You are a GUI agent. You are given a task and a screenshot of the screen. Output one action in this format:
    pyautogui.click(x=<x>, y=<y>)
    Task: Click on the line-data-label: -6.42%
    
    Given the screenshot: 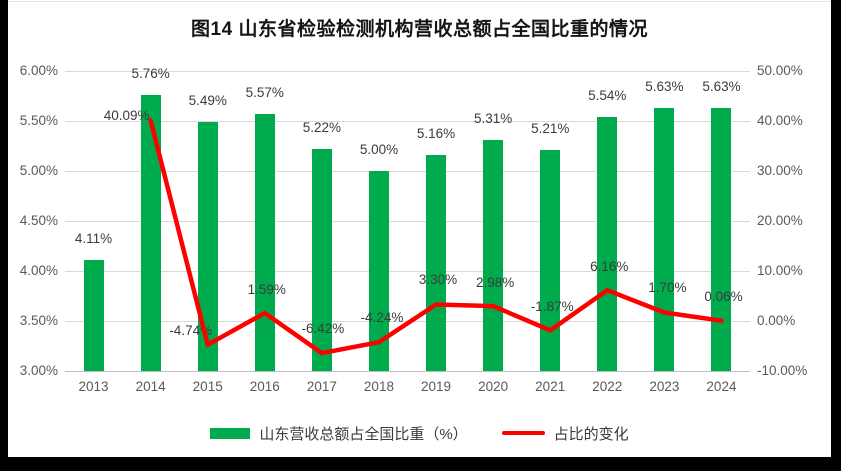 What is the action you would take?
    pyautogui.click(x=323, y=329)
    